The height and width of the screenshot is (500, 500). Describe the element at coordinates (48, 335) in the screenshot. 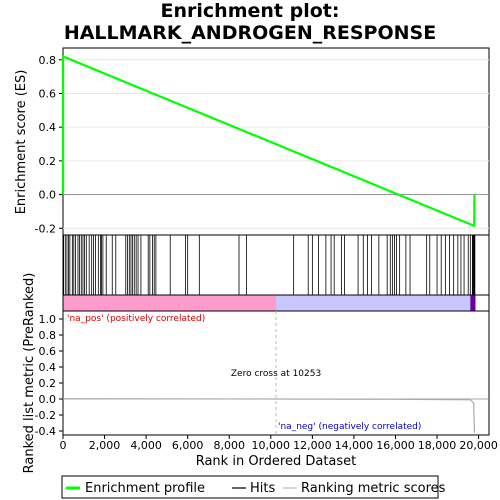

I see `metric-y-tick-label: 0.8` at that location.